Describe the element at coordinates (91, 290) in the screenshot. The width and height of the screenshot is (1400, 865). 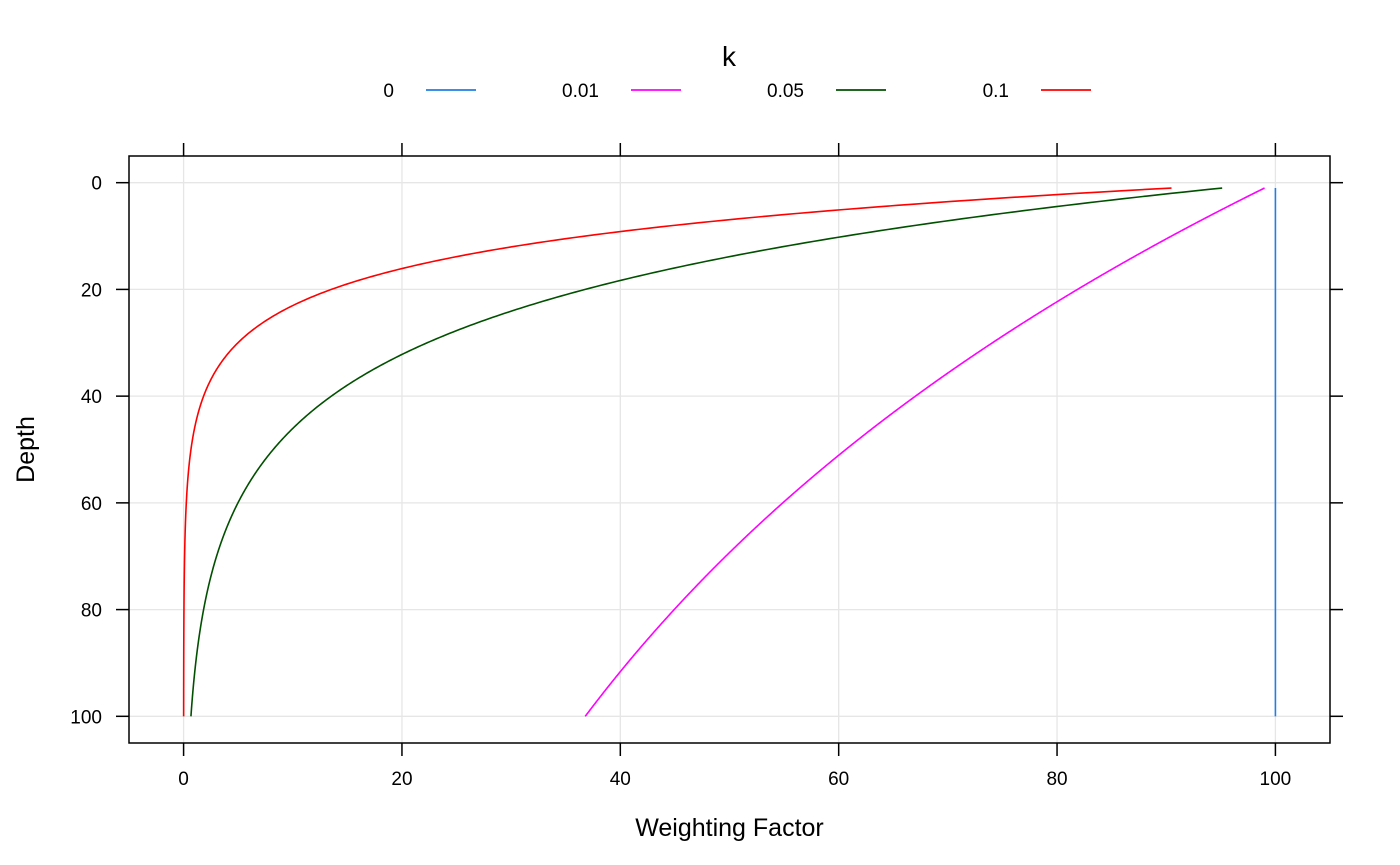
I see `y-tick-label: 20` at that location.